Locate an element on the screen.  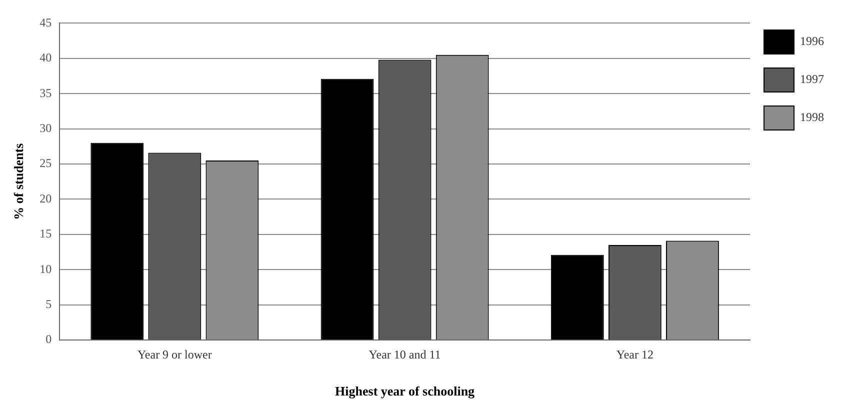
y-axis-title: % of students is located at coordinates (18, 181).